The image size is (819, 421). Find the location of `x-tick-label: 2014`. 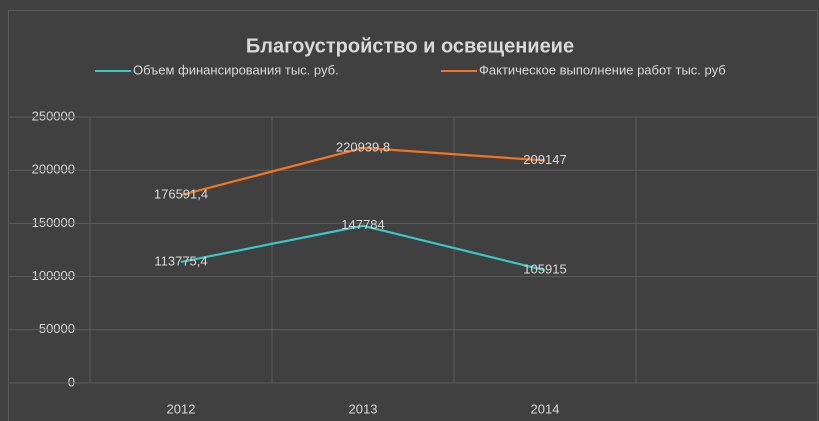

x-tick-label: 2014 is located at coordinates (545, 408).